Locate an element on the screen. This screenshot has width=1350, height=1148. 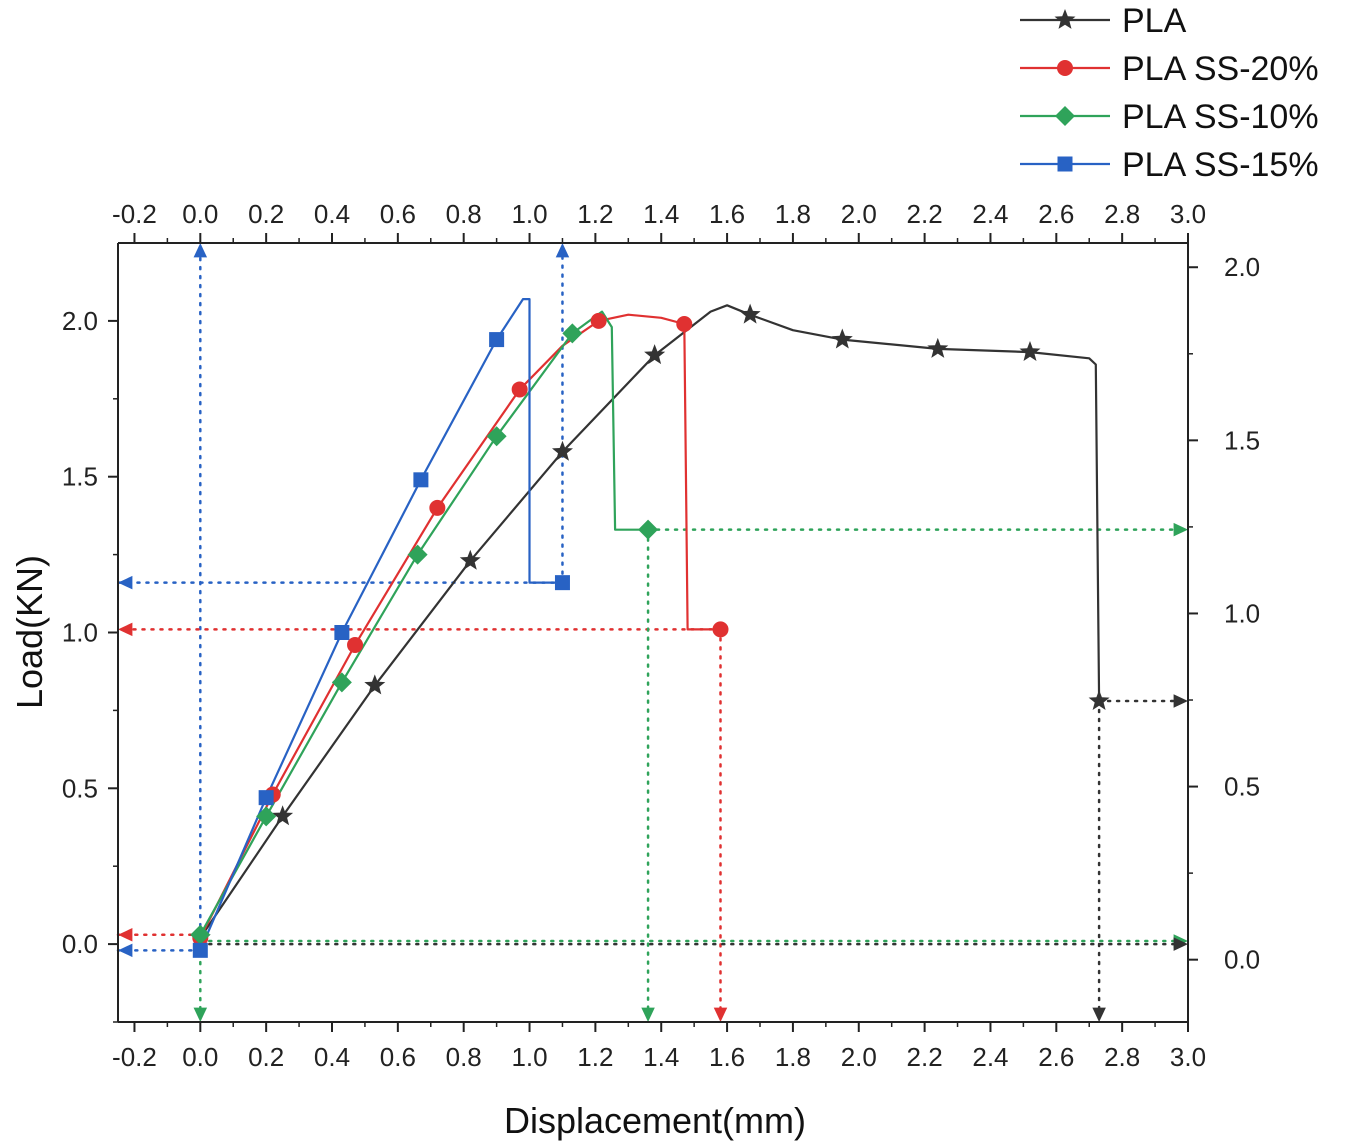
y-tick-label-right: 0.0 is located at coordinates (1242, 960).